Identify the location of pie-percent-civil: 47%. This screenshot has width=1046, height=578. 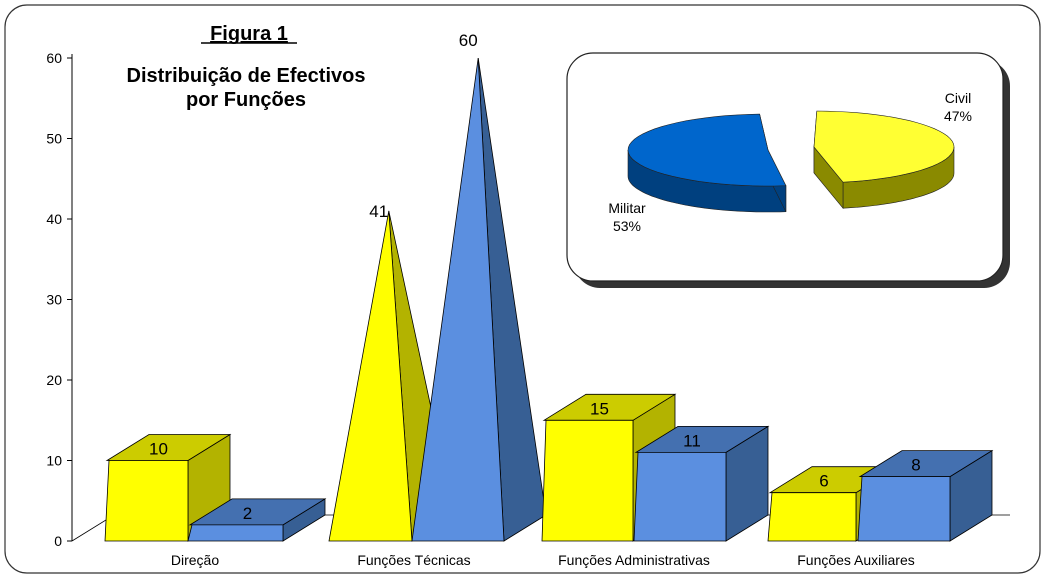
(958, 116).